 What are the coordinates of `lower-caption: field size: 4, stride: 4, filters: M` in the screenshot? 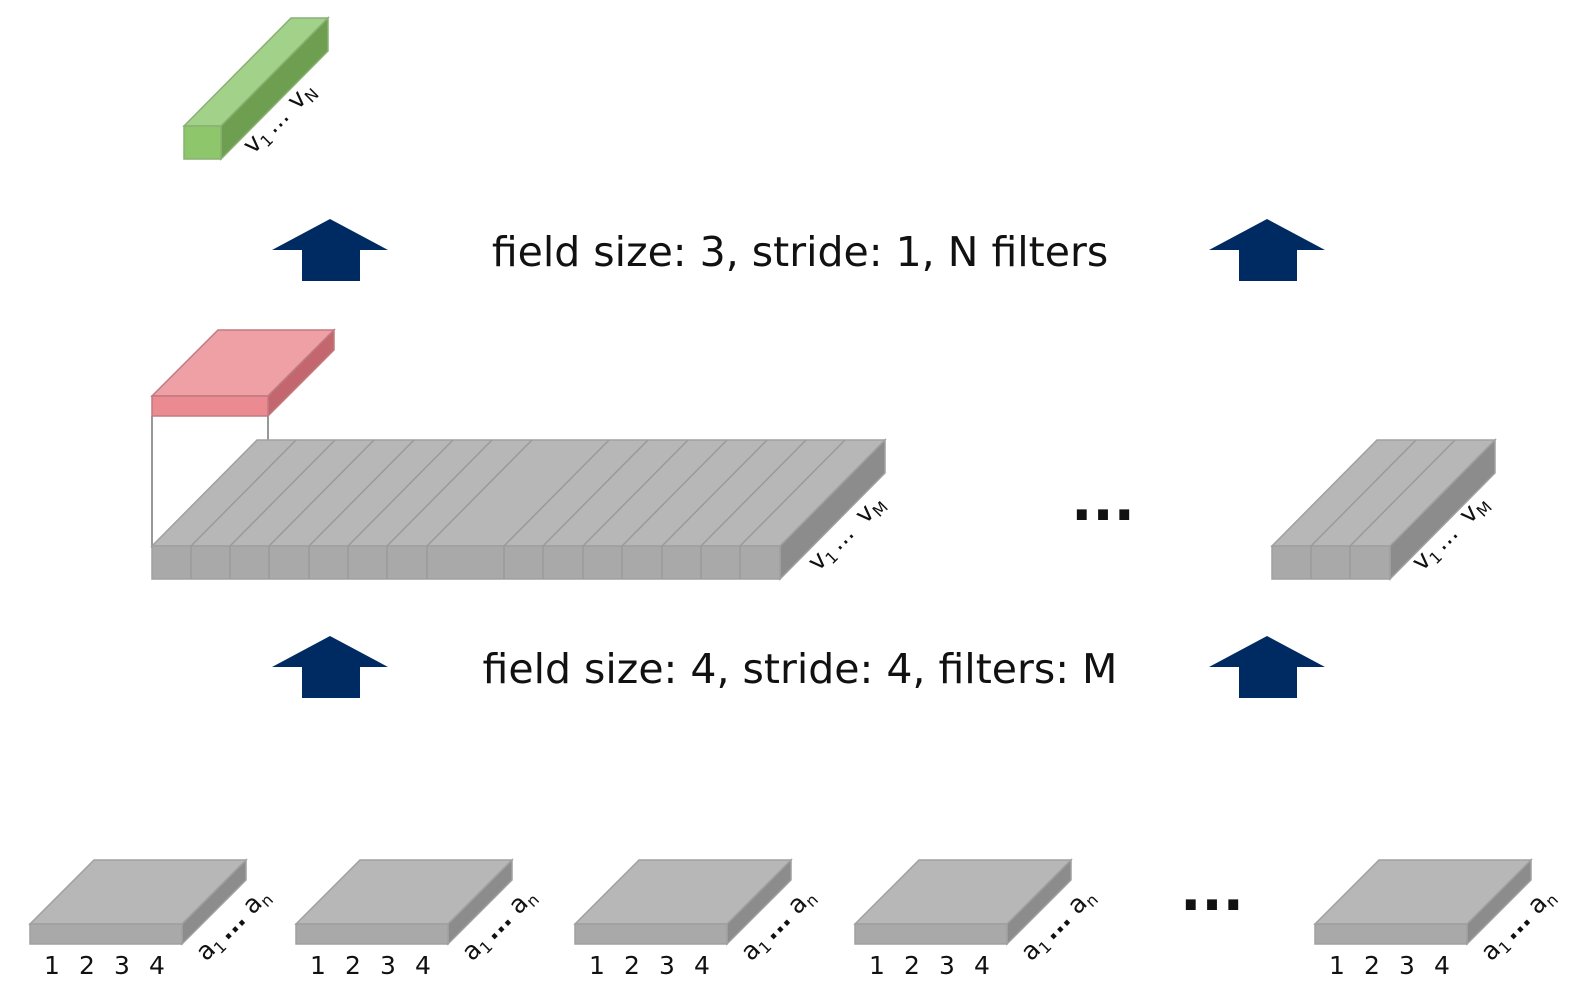 It's located at (800, 669).